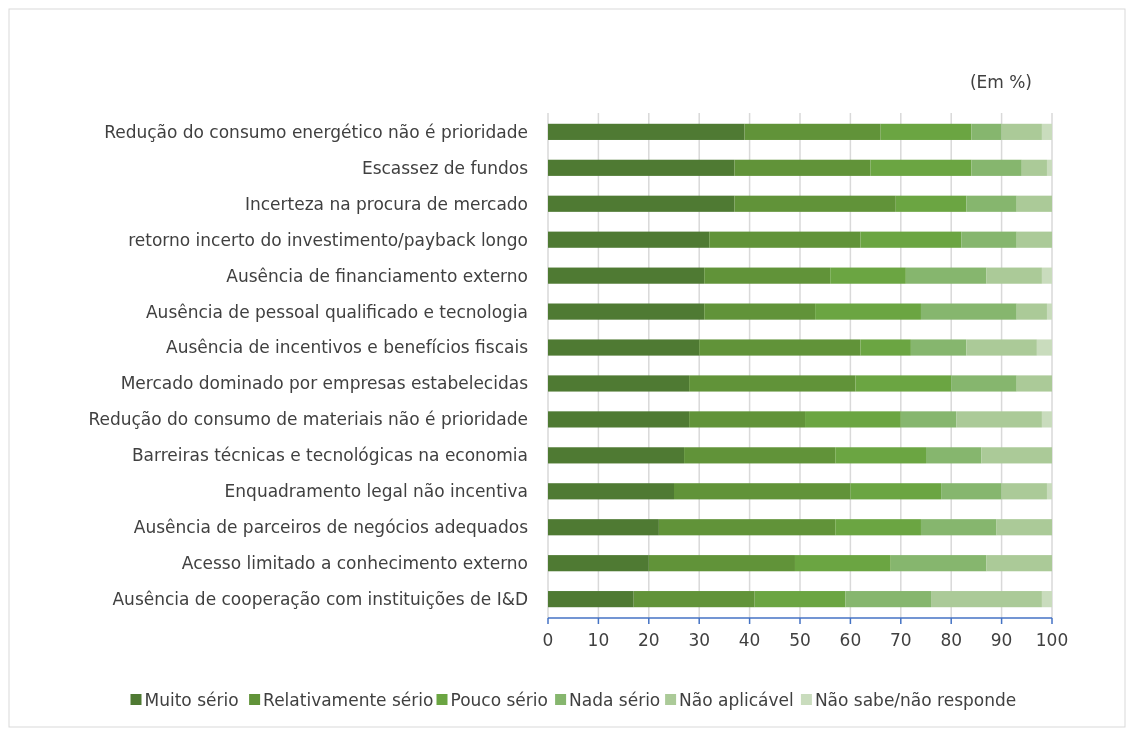 This screenshot has height=740, width=1138. I want to click on y-tick-label: Barreiras técnicas e tecnológicas na economia, so click(329, 455).